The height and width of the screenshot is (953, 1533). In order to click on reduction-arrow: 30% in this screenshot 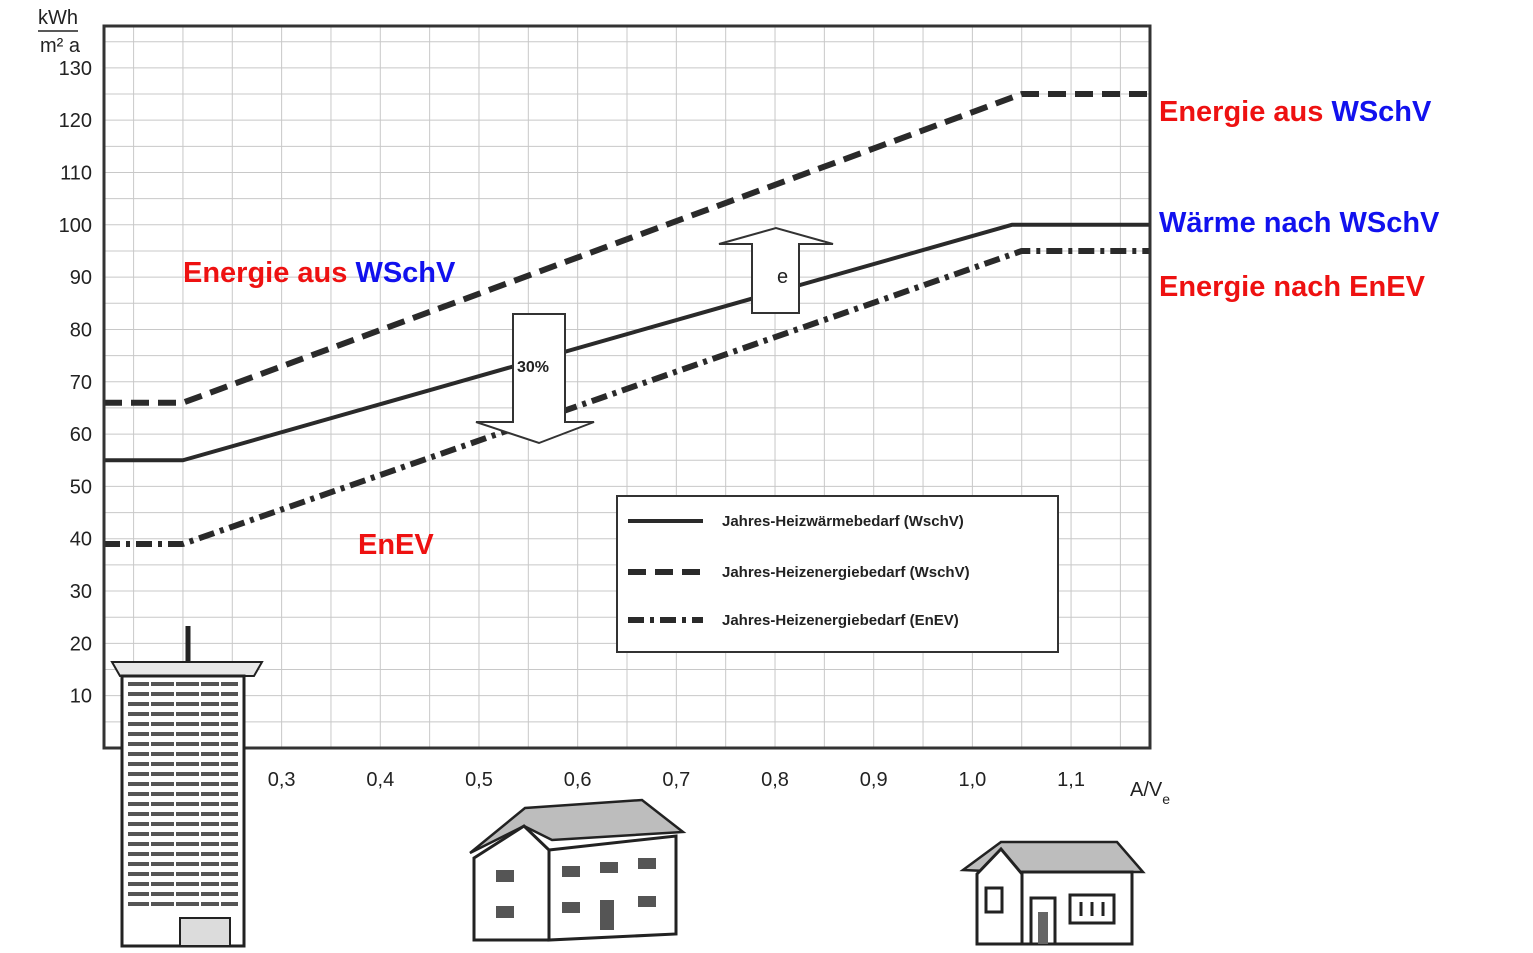, I will do `click(535, 379)`.